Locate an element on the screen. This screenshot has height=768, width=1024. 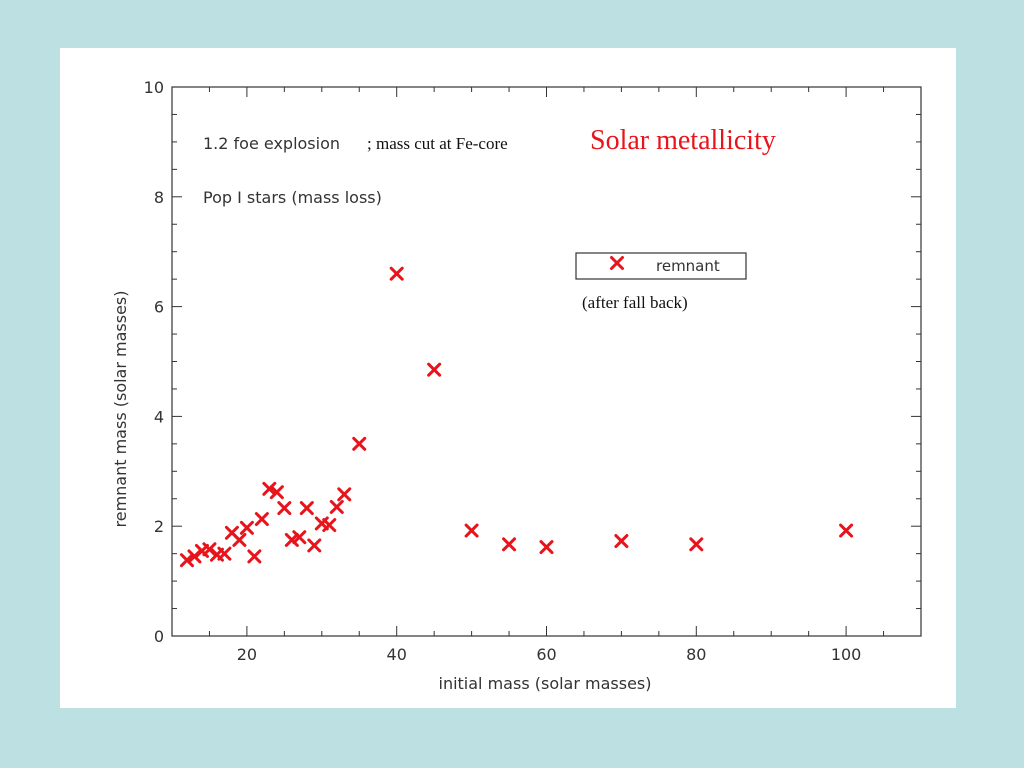
y-tick-label: 10 is located at coordinates (154, 87).